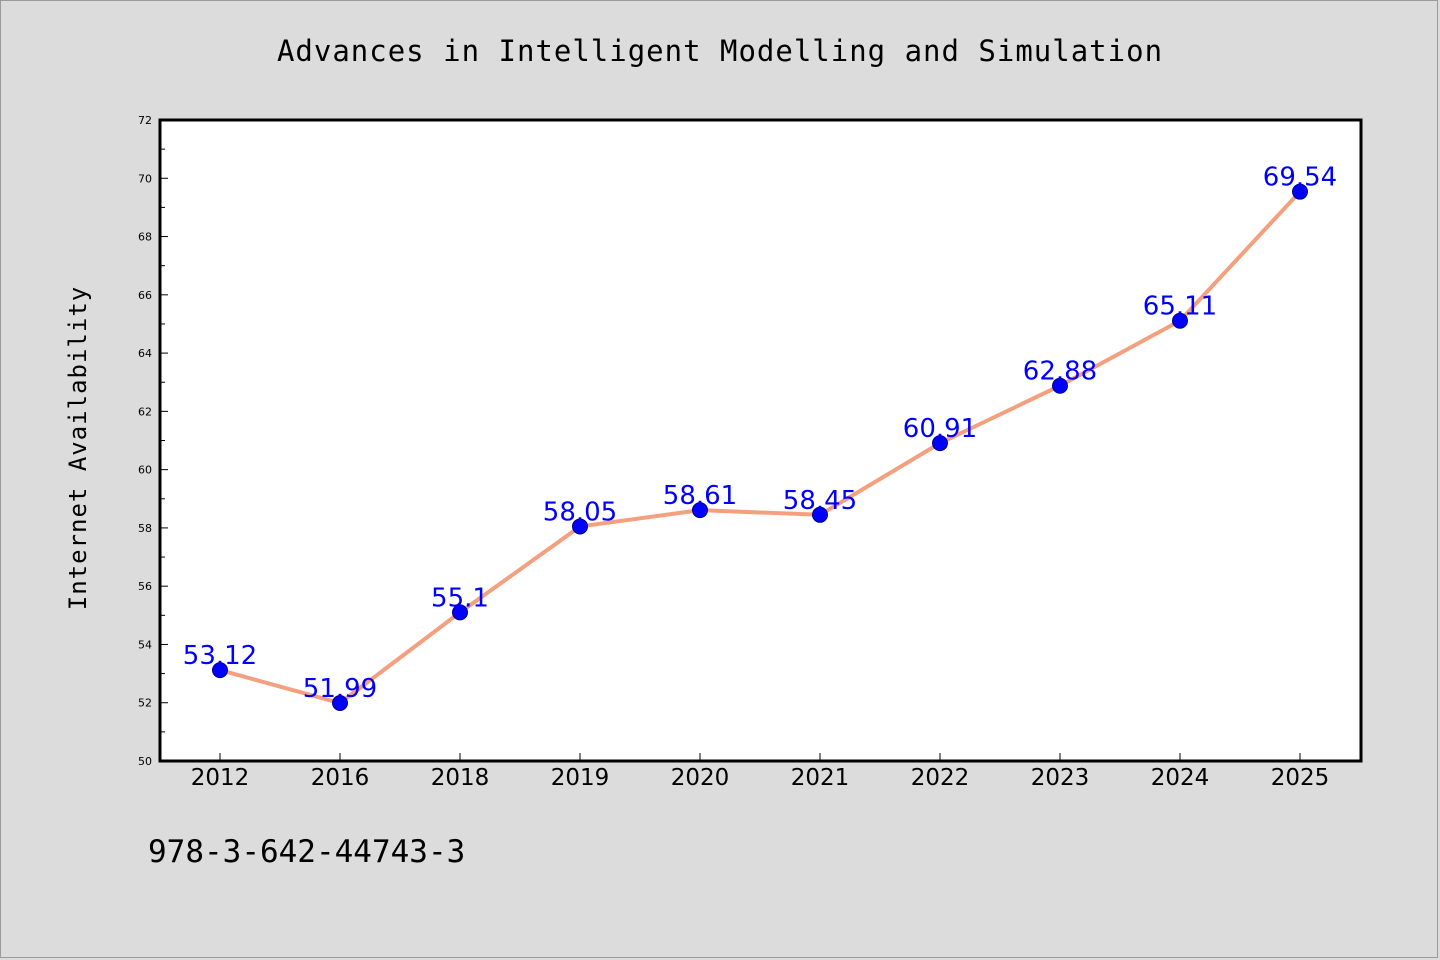  What do you see at coordinates (940, 778) in the screenshot?
I see `x-tick-label: 2022` at bounding box center [940, 778].